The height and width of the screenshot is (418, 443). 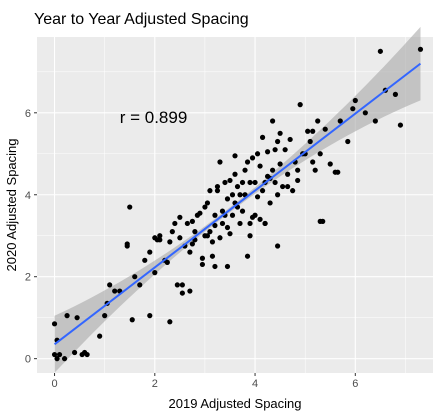 I want to click on y-axis-title: 2020 Adjusted Spacing, so click(x=11, y=205).